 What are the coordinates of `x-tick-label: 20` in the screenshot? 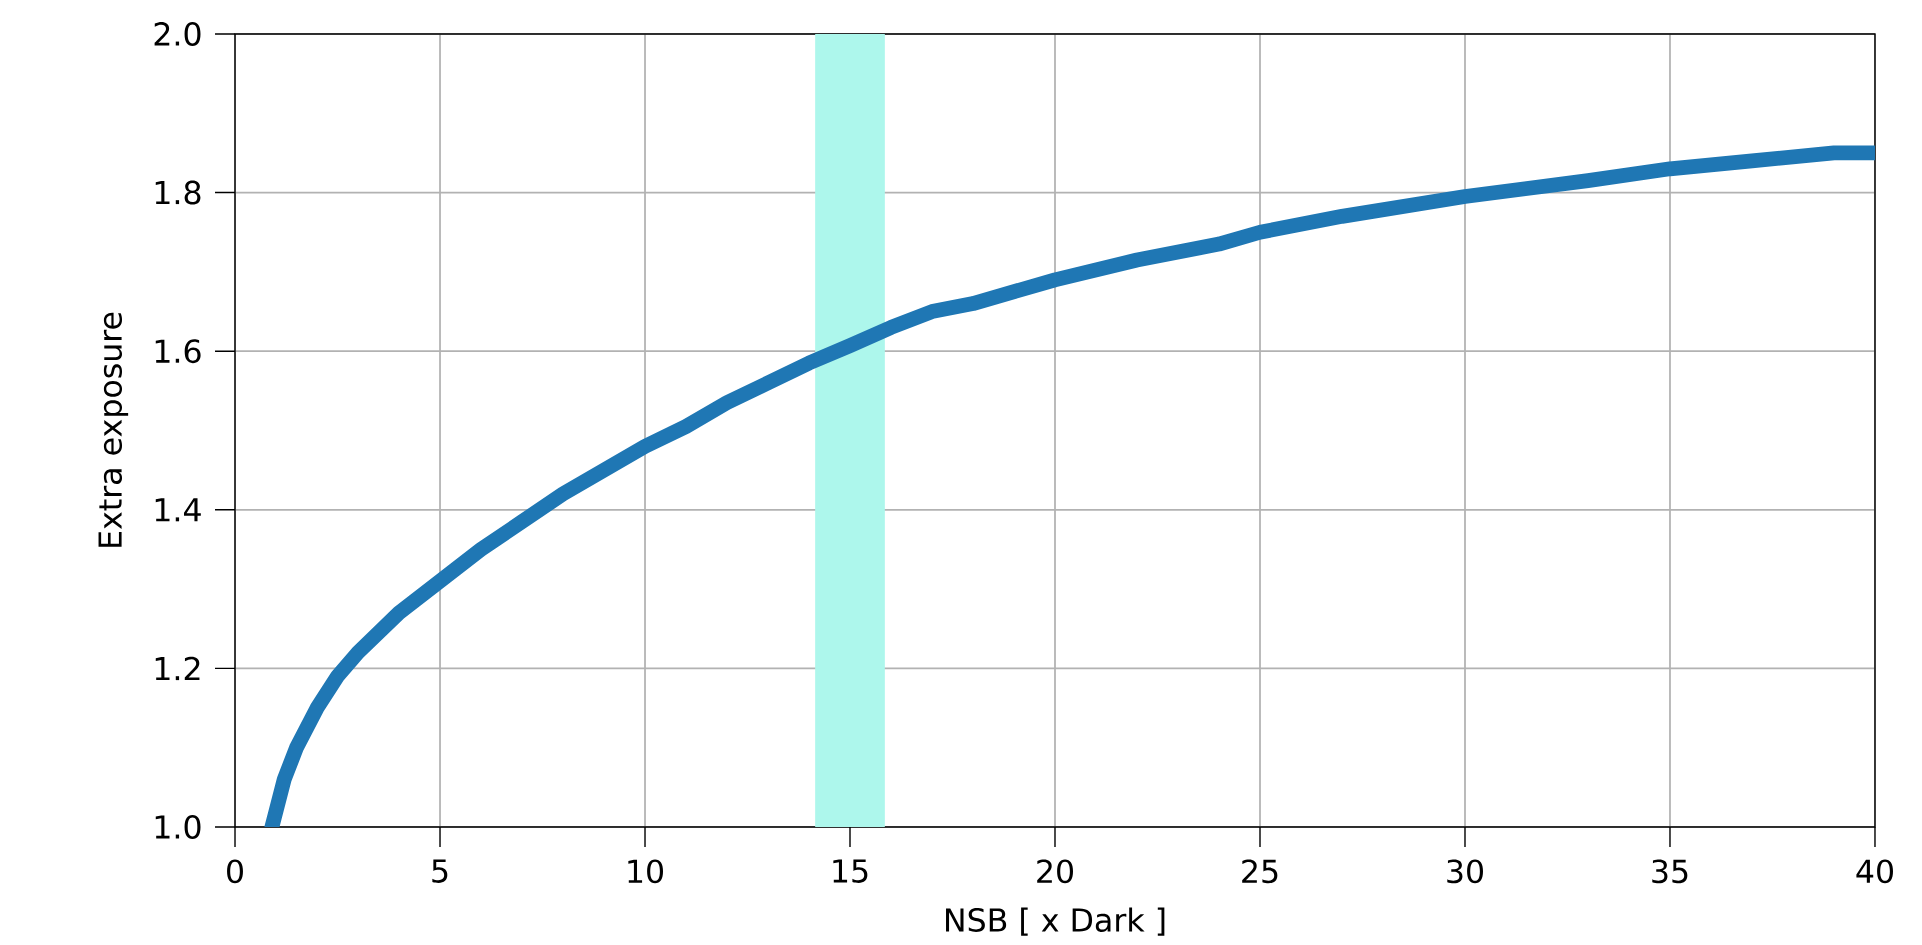 It's located at (1055, 871).